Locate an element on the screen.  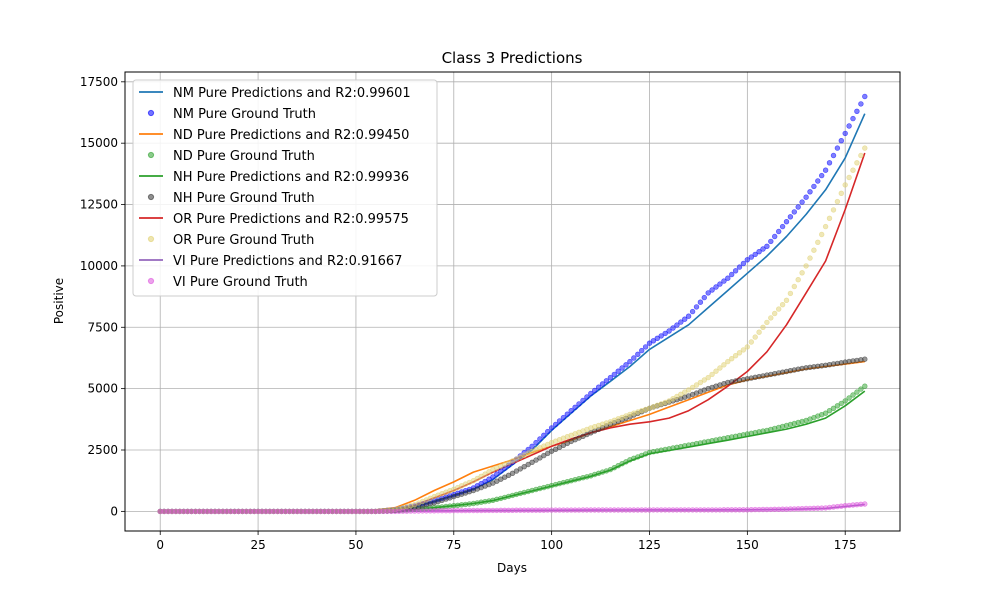
x-tick-label: 75 is located at coordinates (453, 545).